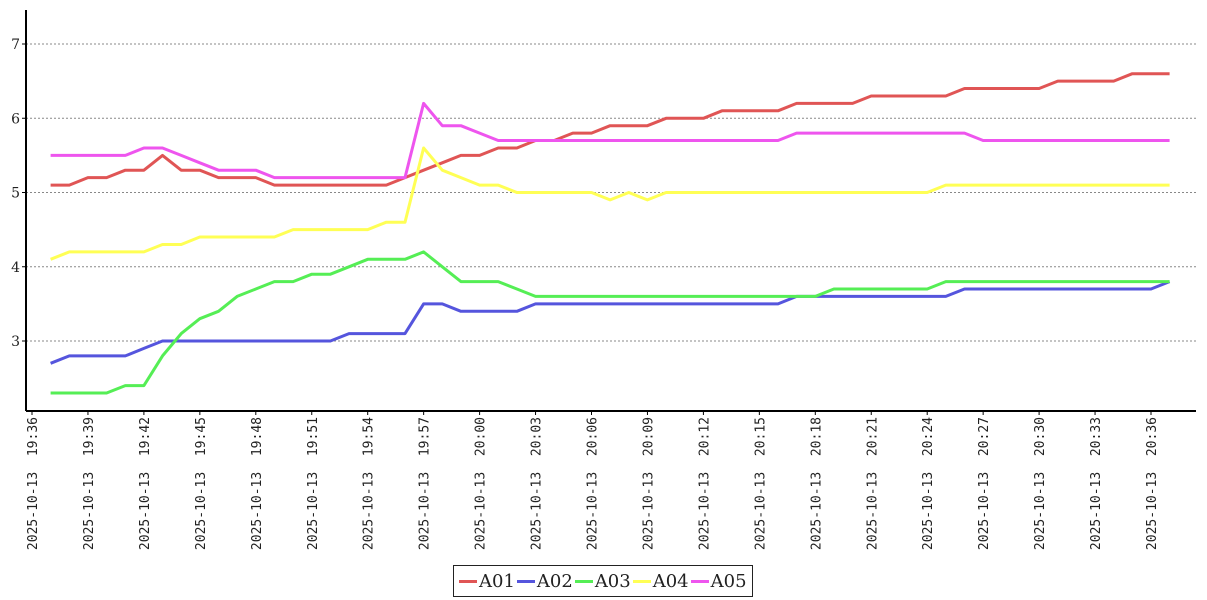 Image resolution: width=1207 pixels, height=600 pixels. Describe the element at coordinates (313, 483) in the screenshot. I see `x-tick-label: 2025-10-13 19:51` at that location.